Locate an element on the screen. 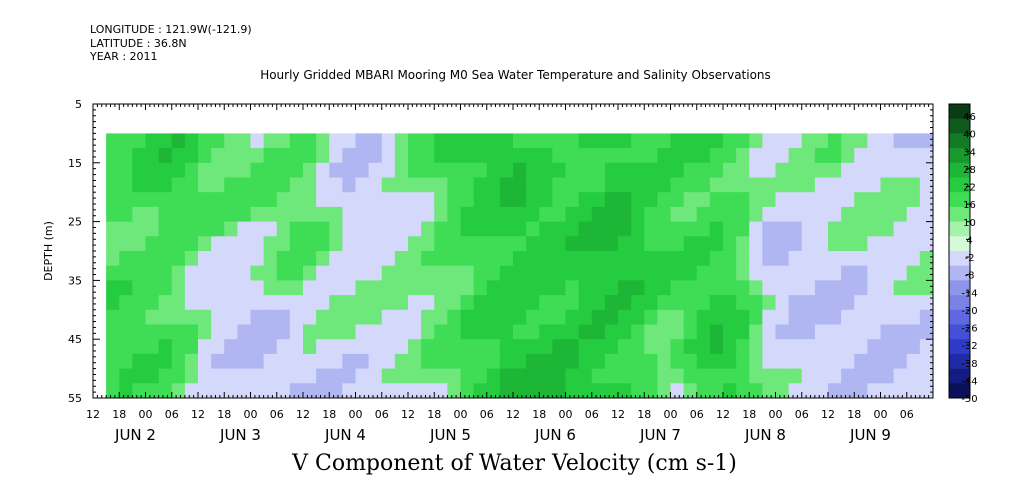 The width and height of the screenshot is (1009, 504). x-hour-label: 00 is located at coordinates (671, 414).